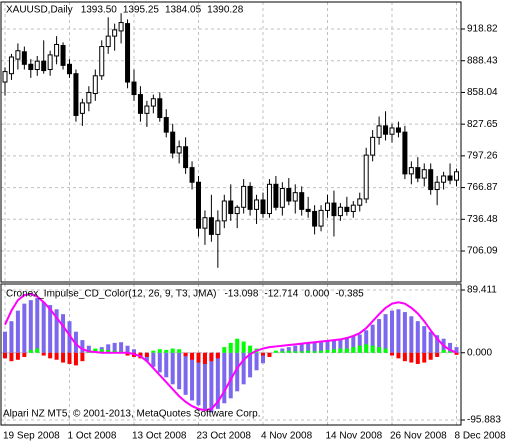 Image resolution: width=509 pixels, height=443 pixels. What do you see at coordinates (479, 352) in the screenshot?
I see `y-tick-label: 0.000` at bounding box center [479, 352].